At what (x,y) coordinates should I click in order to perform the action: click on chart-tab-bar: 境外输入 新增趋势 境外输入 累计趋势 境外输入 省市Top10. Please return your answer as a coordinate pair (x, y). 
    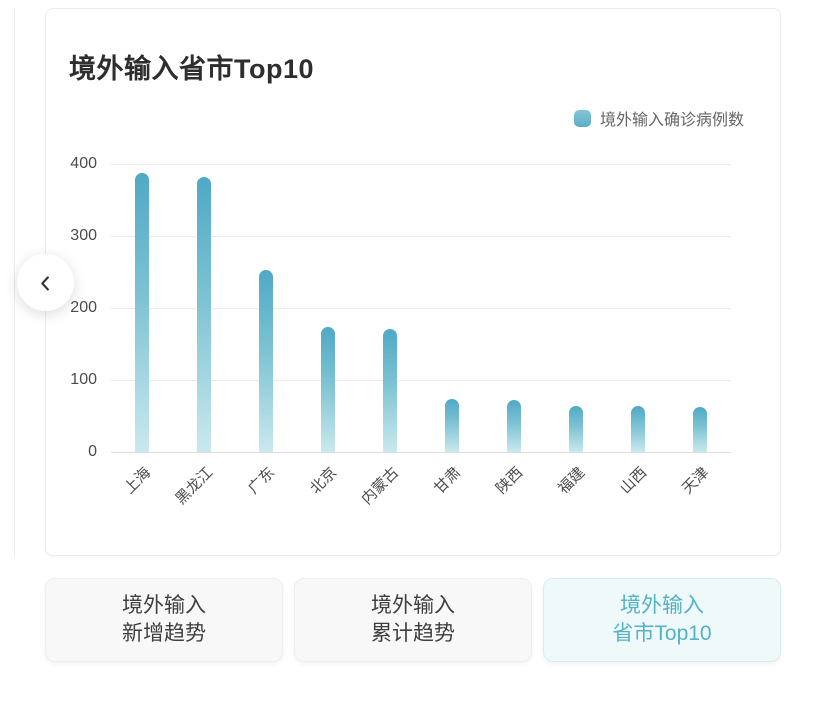
    Looking at the image, I should click on (413, 620).